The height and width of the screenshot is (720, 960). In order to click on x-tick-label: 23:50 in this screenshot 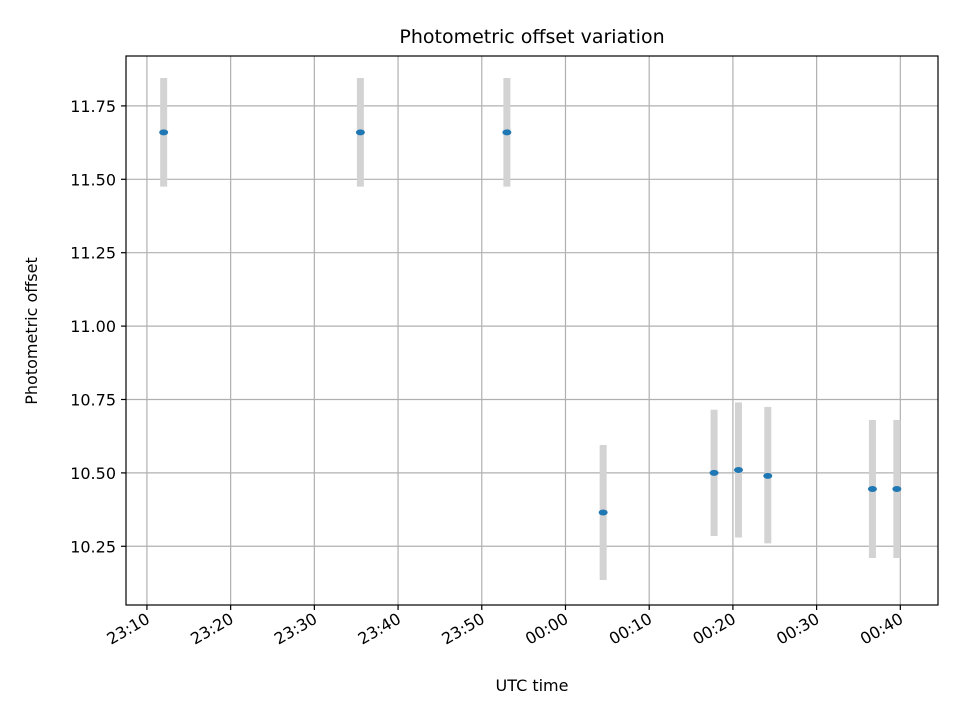, I will do `click(462, 629)`.